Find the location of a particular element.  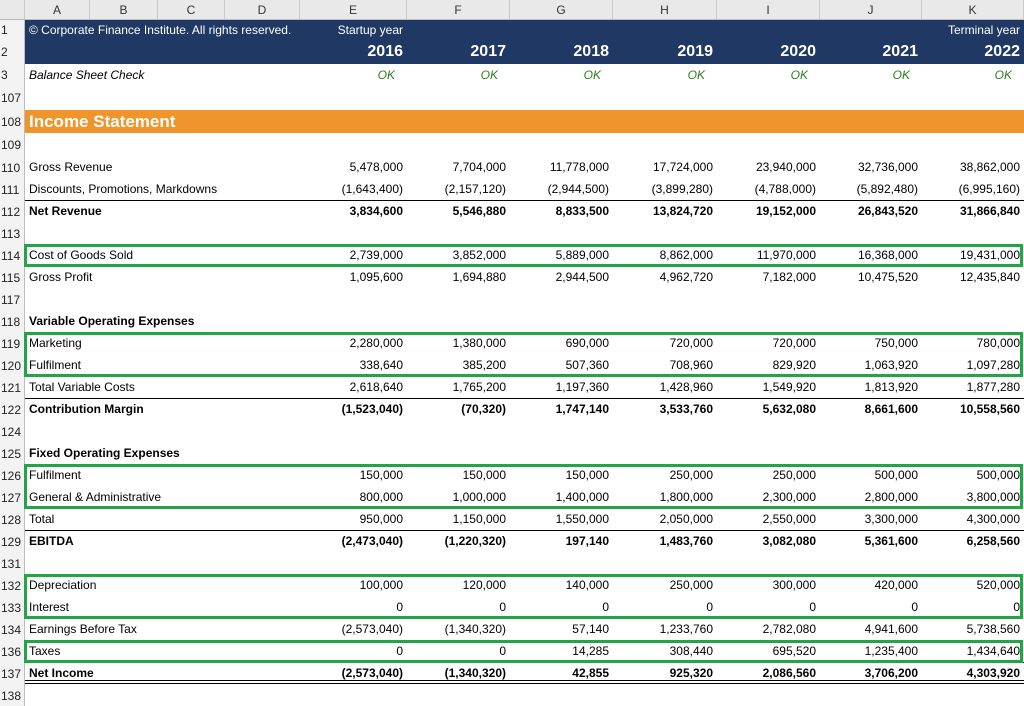

cell-value: 1,380,000 is located at coordinates (479, 342).